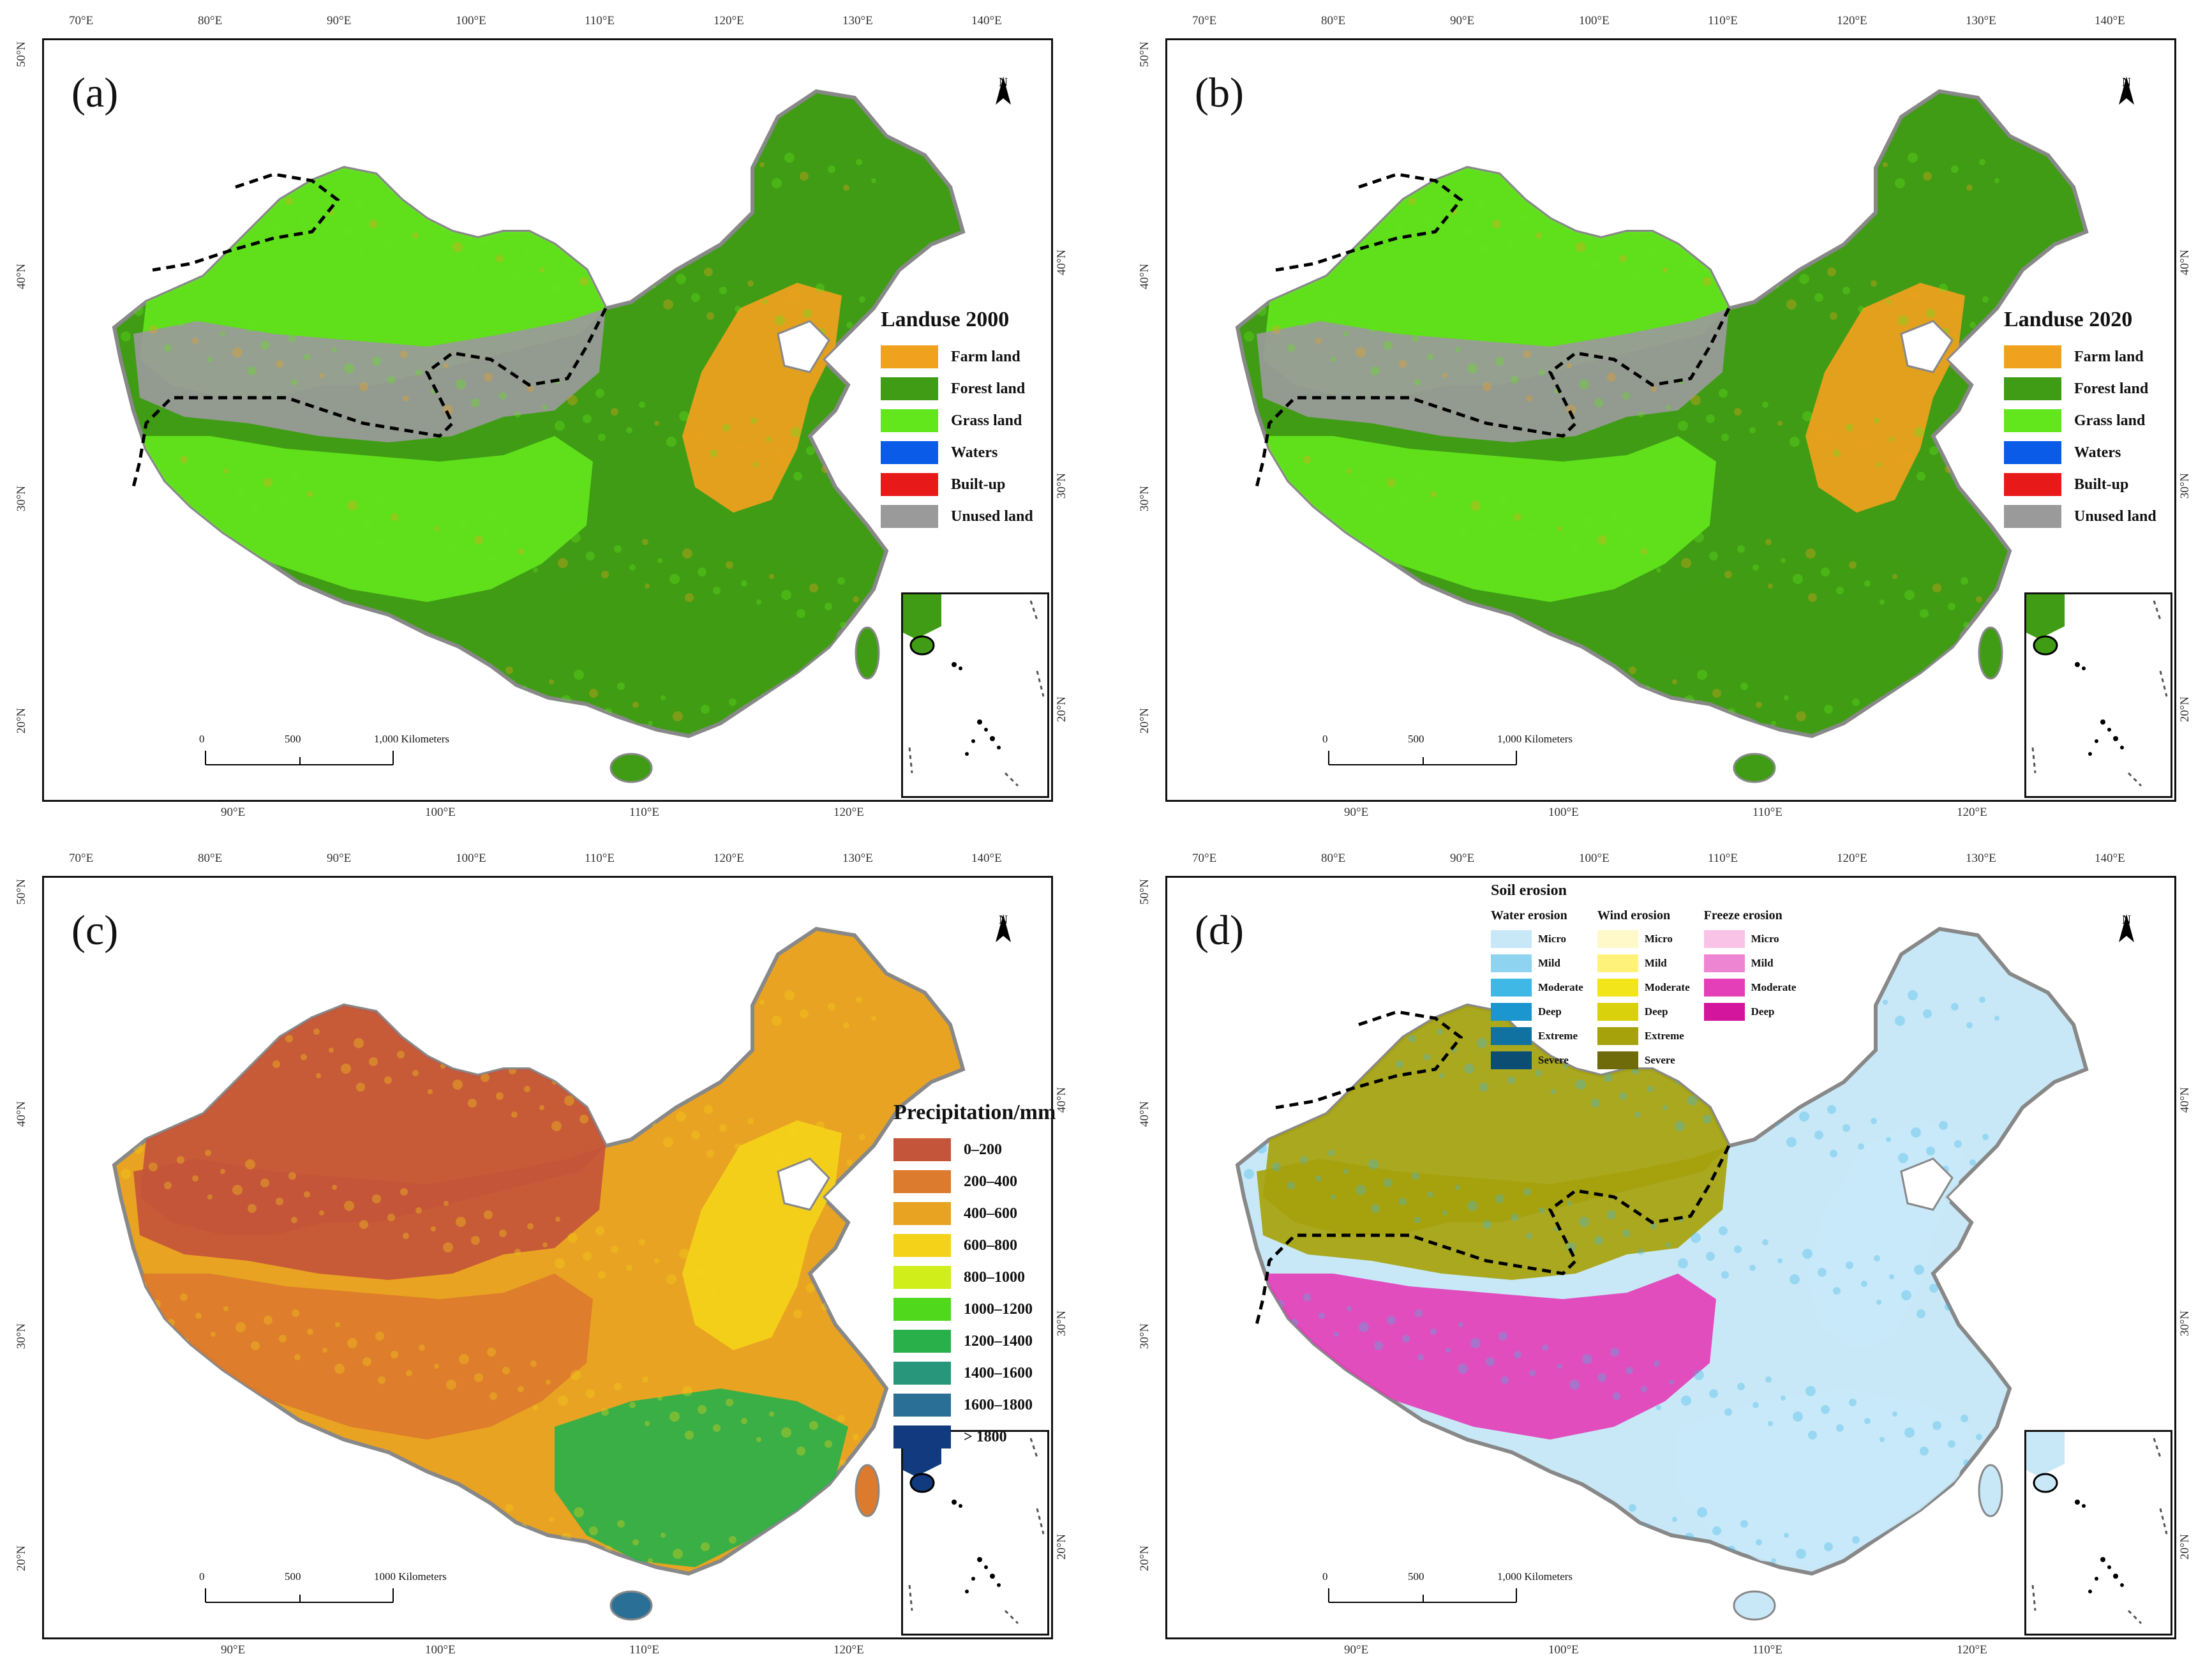 The width and height of the screenshot is (2212, 1670). What do you see at coordinates (1763, 1012) in the screenshot?
I see `legend-label: Deep` at bounding box center [1763, 1012].